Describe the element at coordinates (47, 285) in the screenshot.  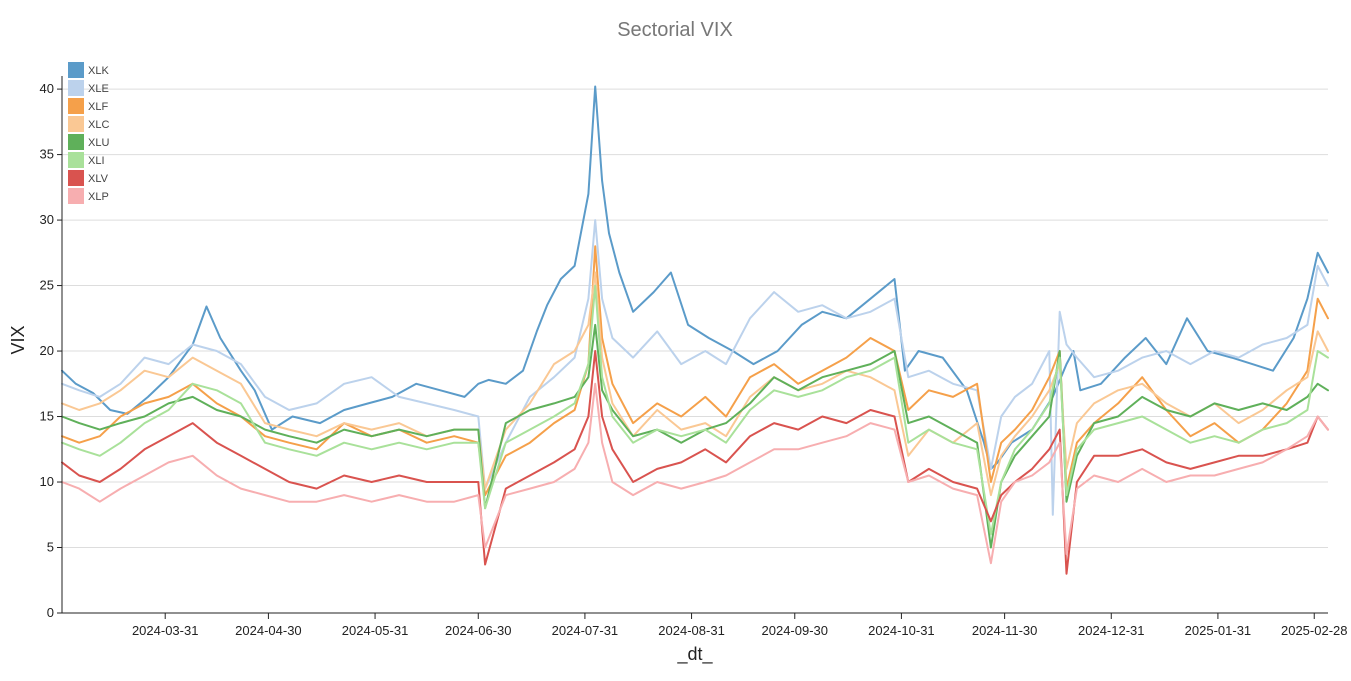
I see `y-tick-label: 25` at that location.